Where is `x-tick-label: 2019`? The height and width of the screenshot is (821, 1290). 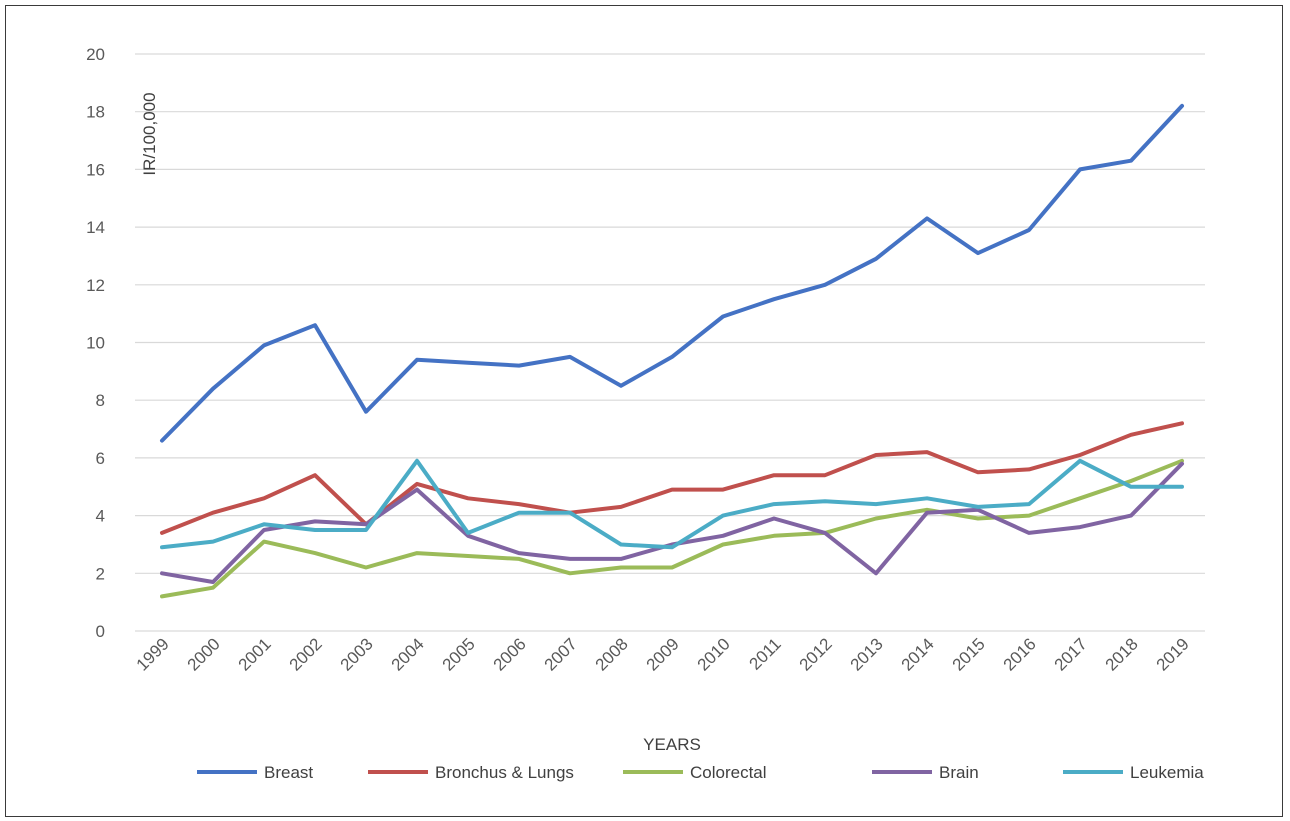
x-tick-label: 2019 is located at coordinates (1173, 654).